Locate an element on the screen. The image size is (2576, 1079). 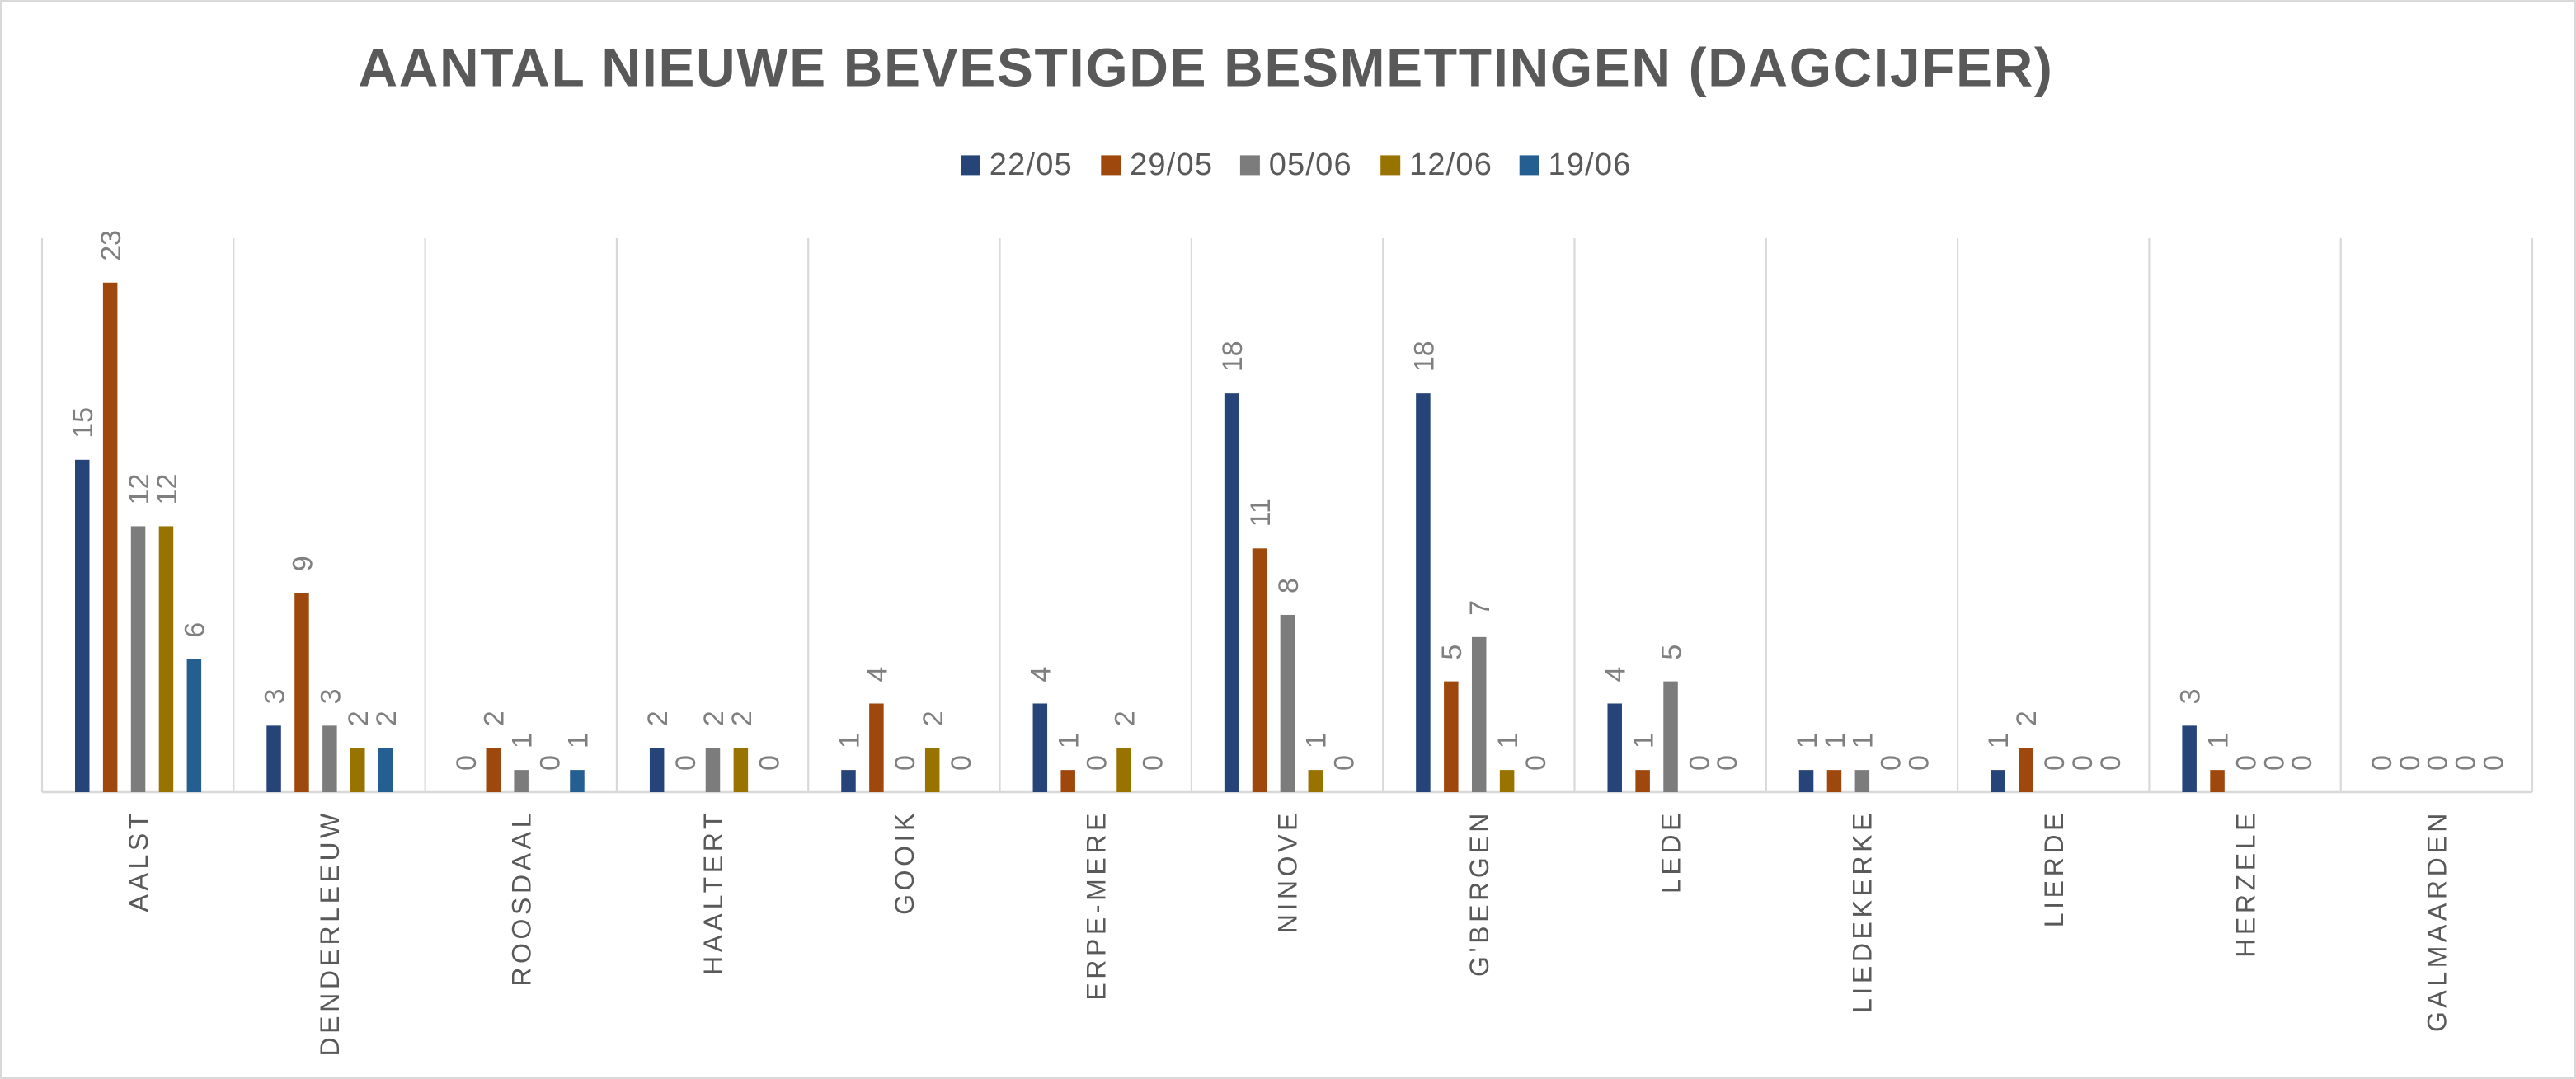
svg-text: GOOIK is located at coordinates (904, 862).